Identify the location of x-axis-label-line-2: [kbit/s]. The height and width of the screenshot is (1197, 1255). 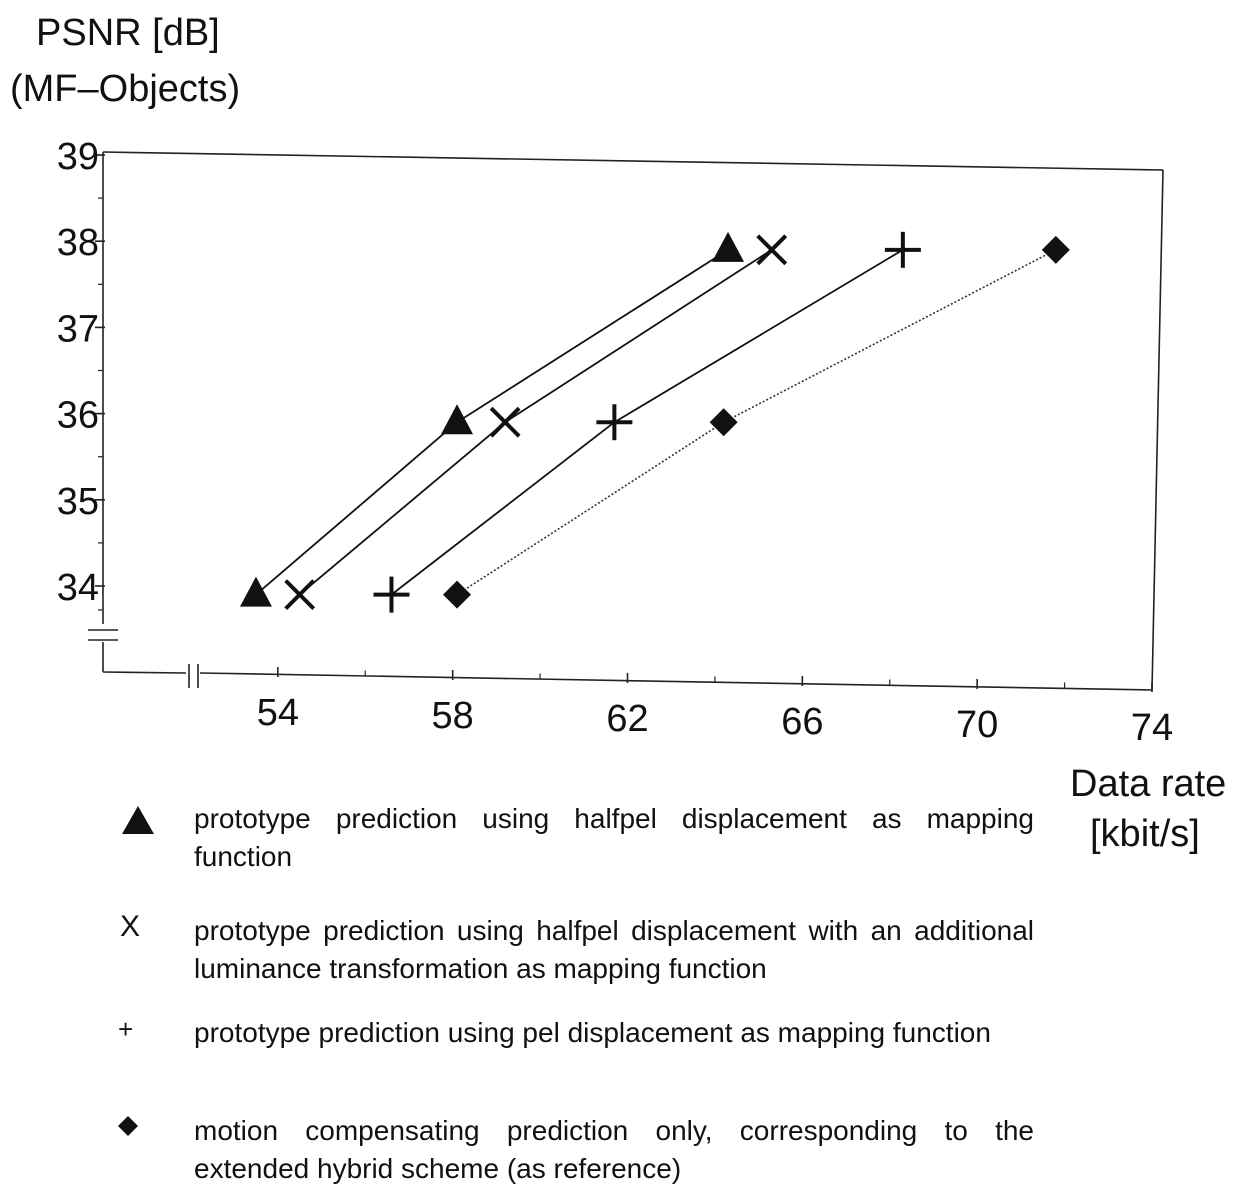
(1145, 834).